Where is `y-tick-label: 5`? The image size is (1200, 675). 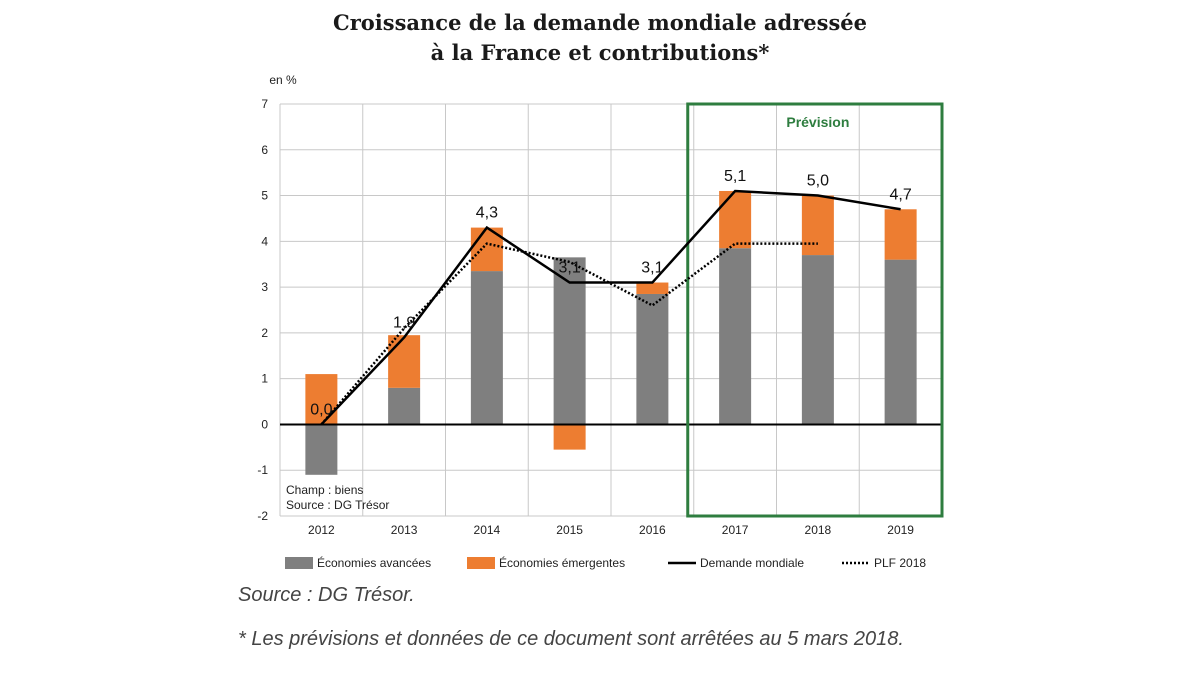
y-tick-label: 5 is located at coordinates (264, 196).